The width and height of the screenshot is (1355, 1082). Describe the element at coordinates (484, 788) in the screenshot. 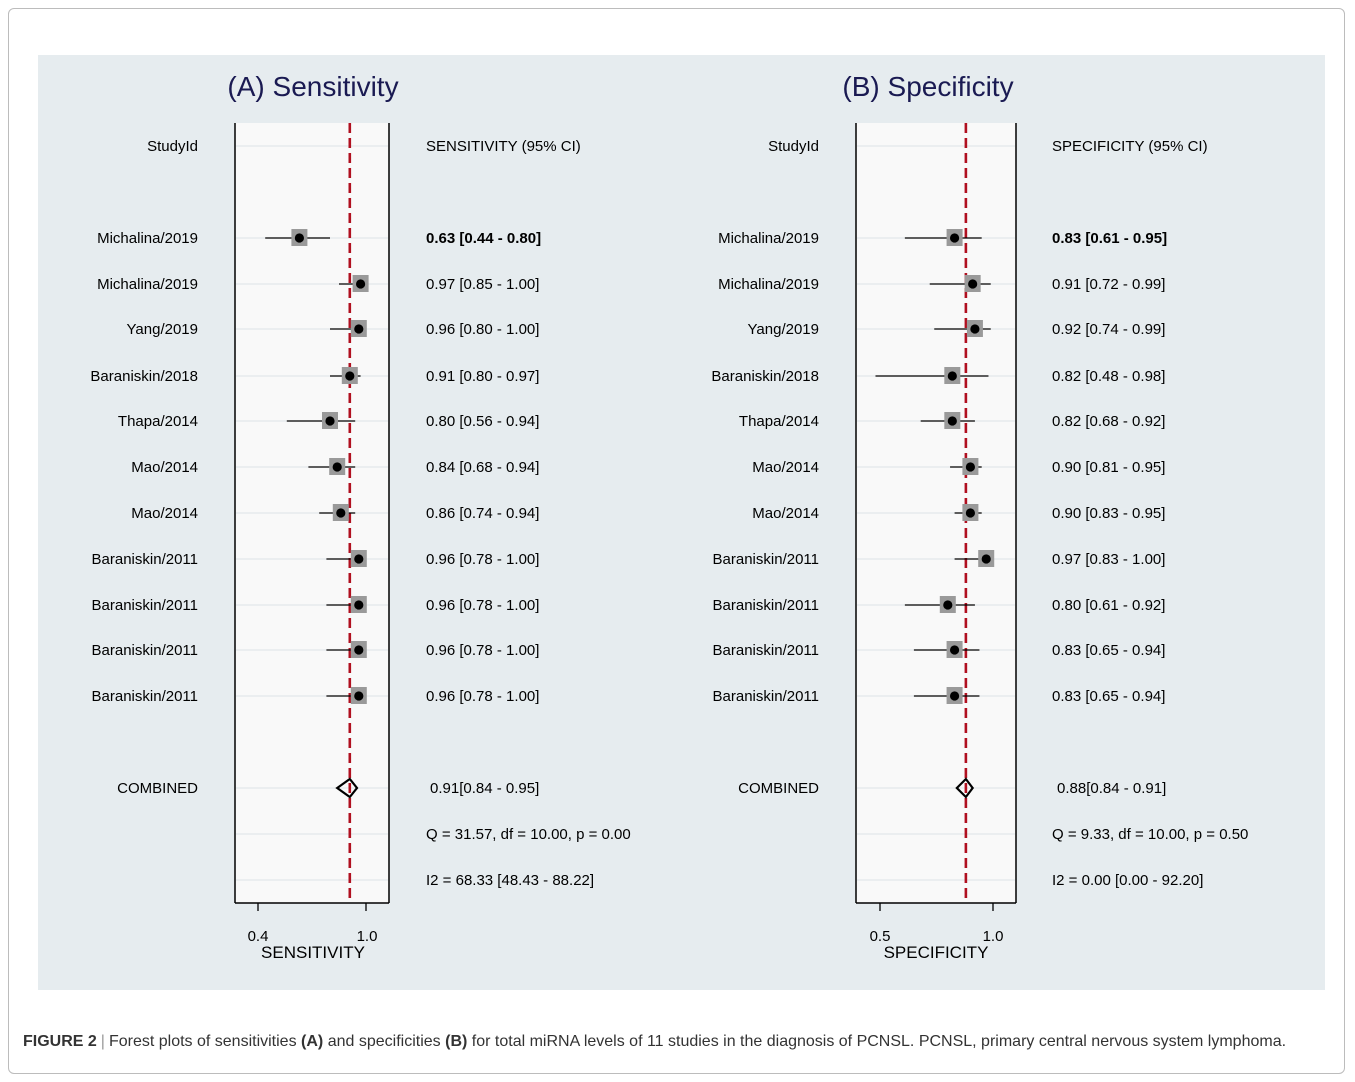

I see `sensitivity-combined-value: 0.91[0.84 - 0.95]` at that location.